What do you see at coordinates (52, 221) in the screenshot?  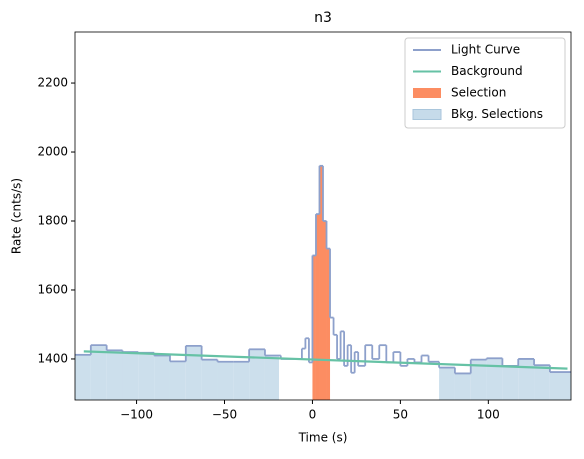 I see `y-tick-label: 1800` at bounding box center [52, 221].